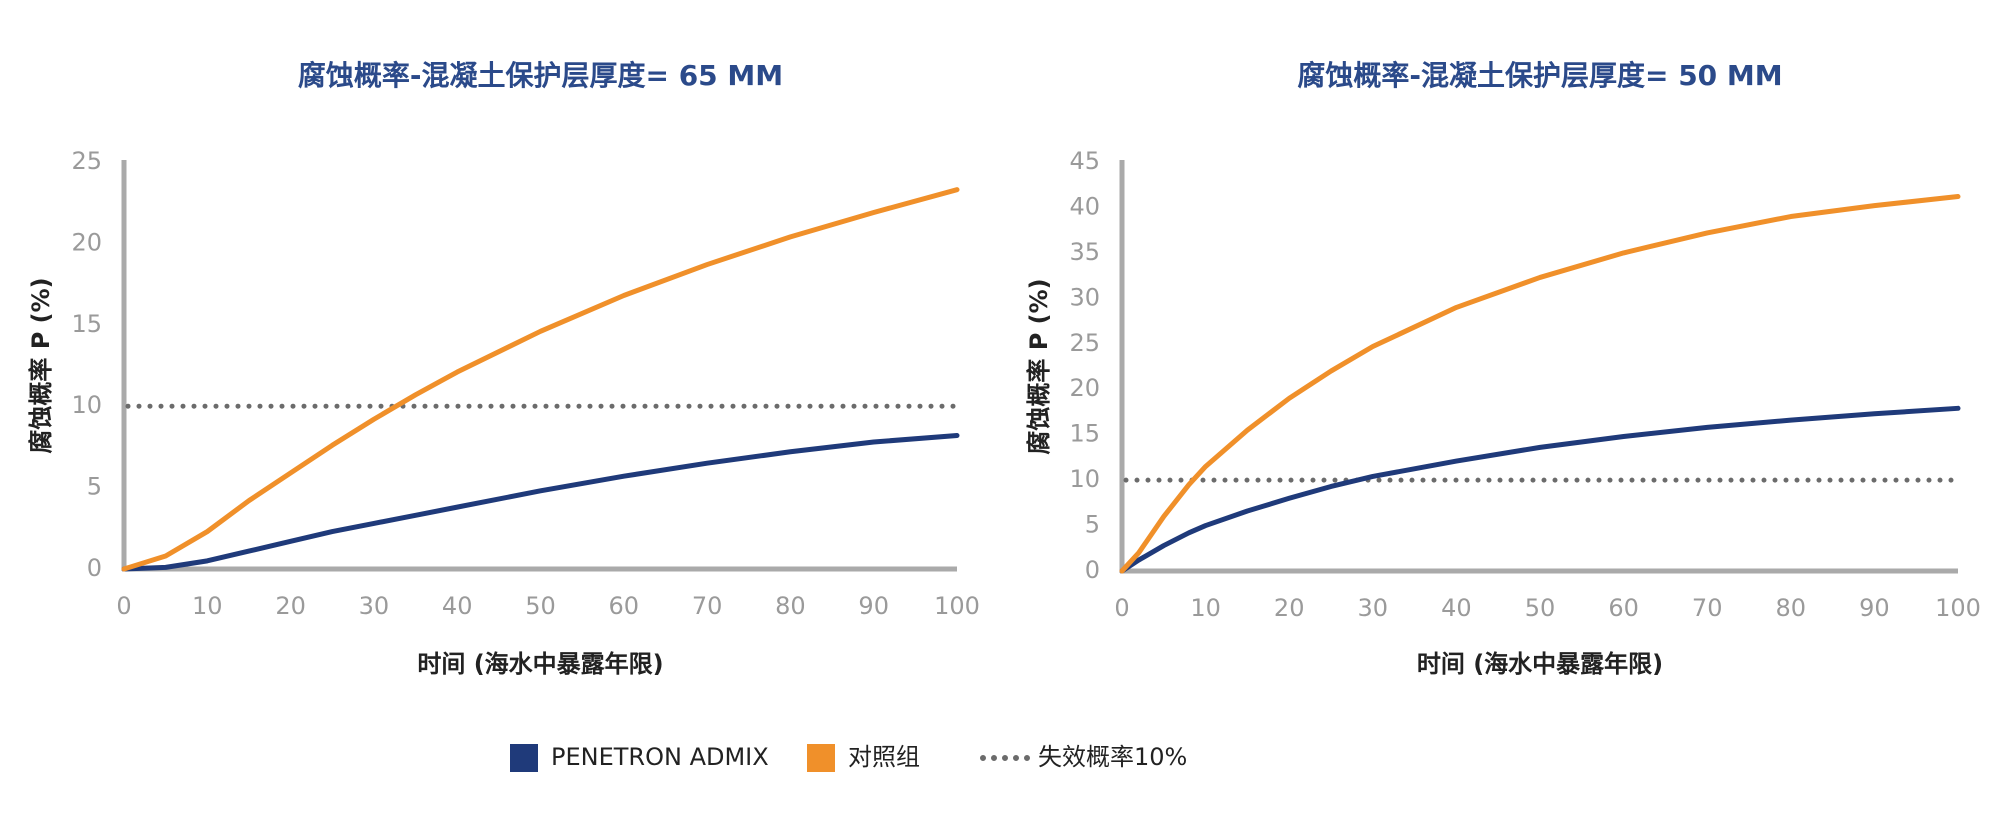 The width and height of the screenshot is (2000, 828). Describe the element at coordinates (1084, 206) in the screenshot. I see `y-tick-label: 40` at that location.